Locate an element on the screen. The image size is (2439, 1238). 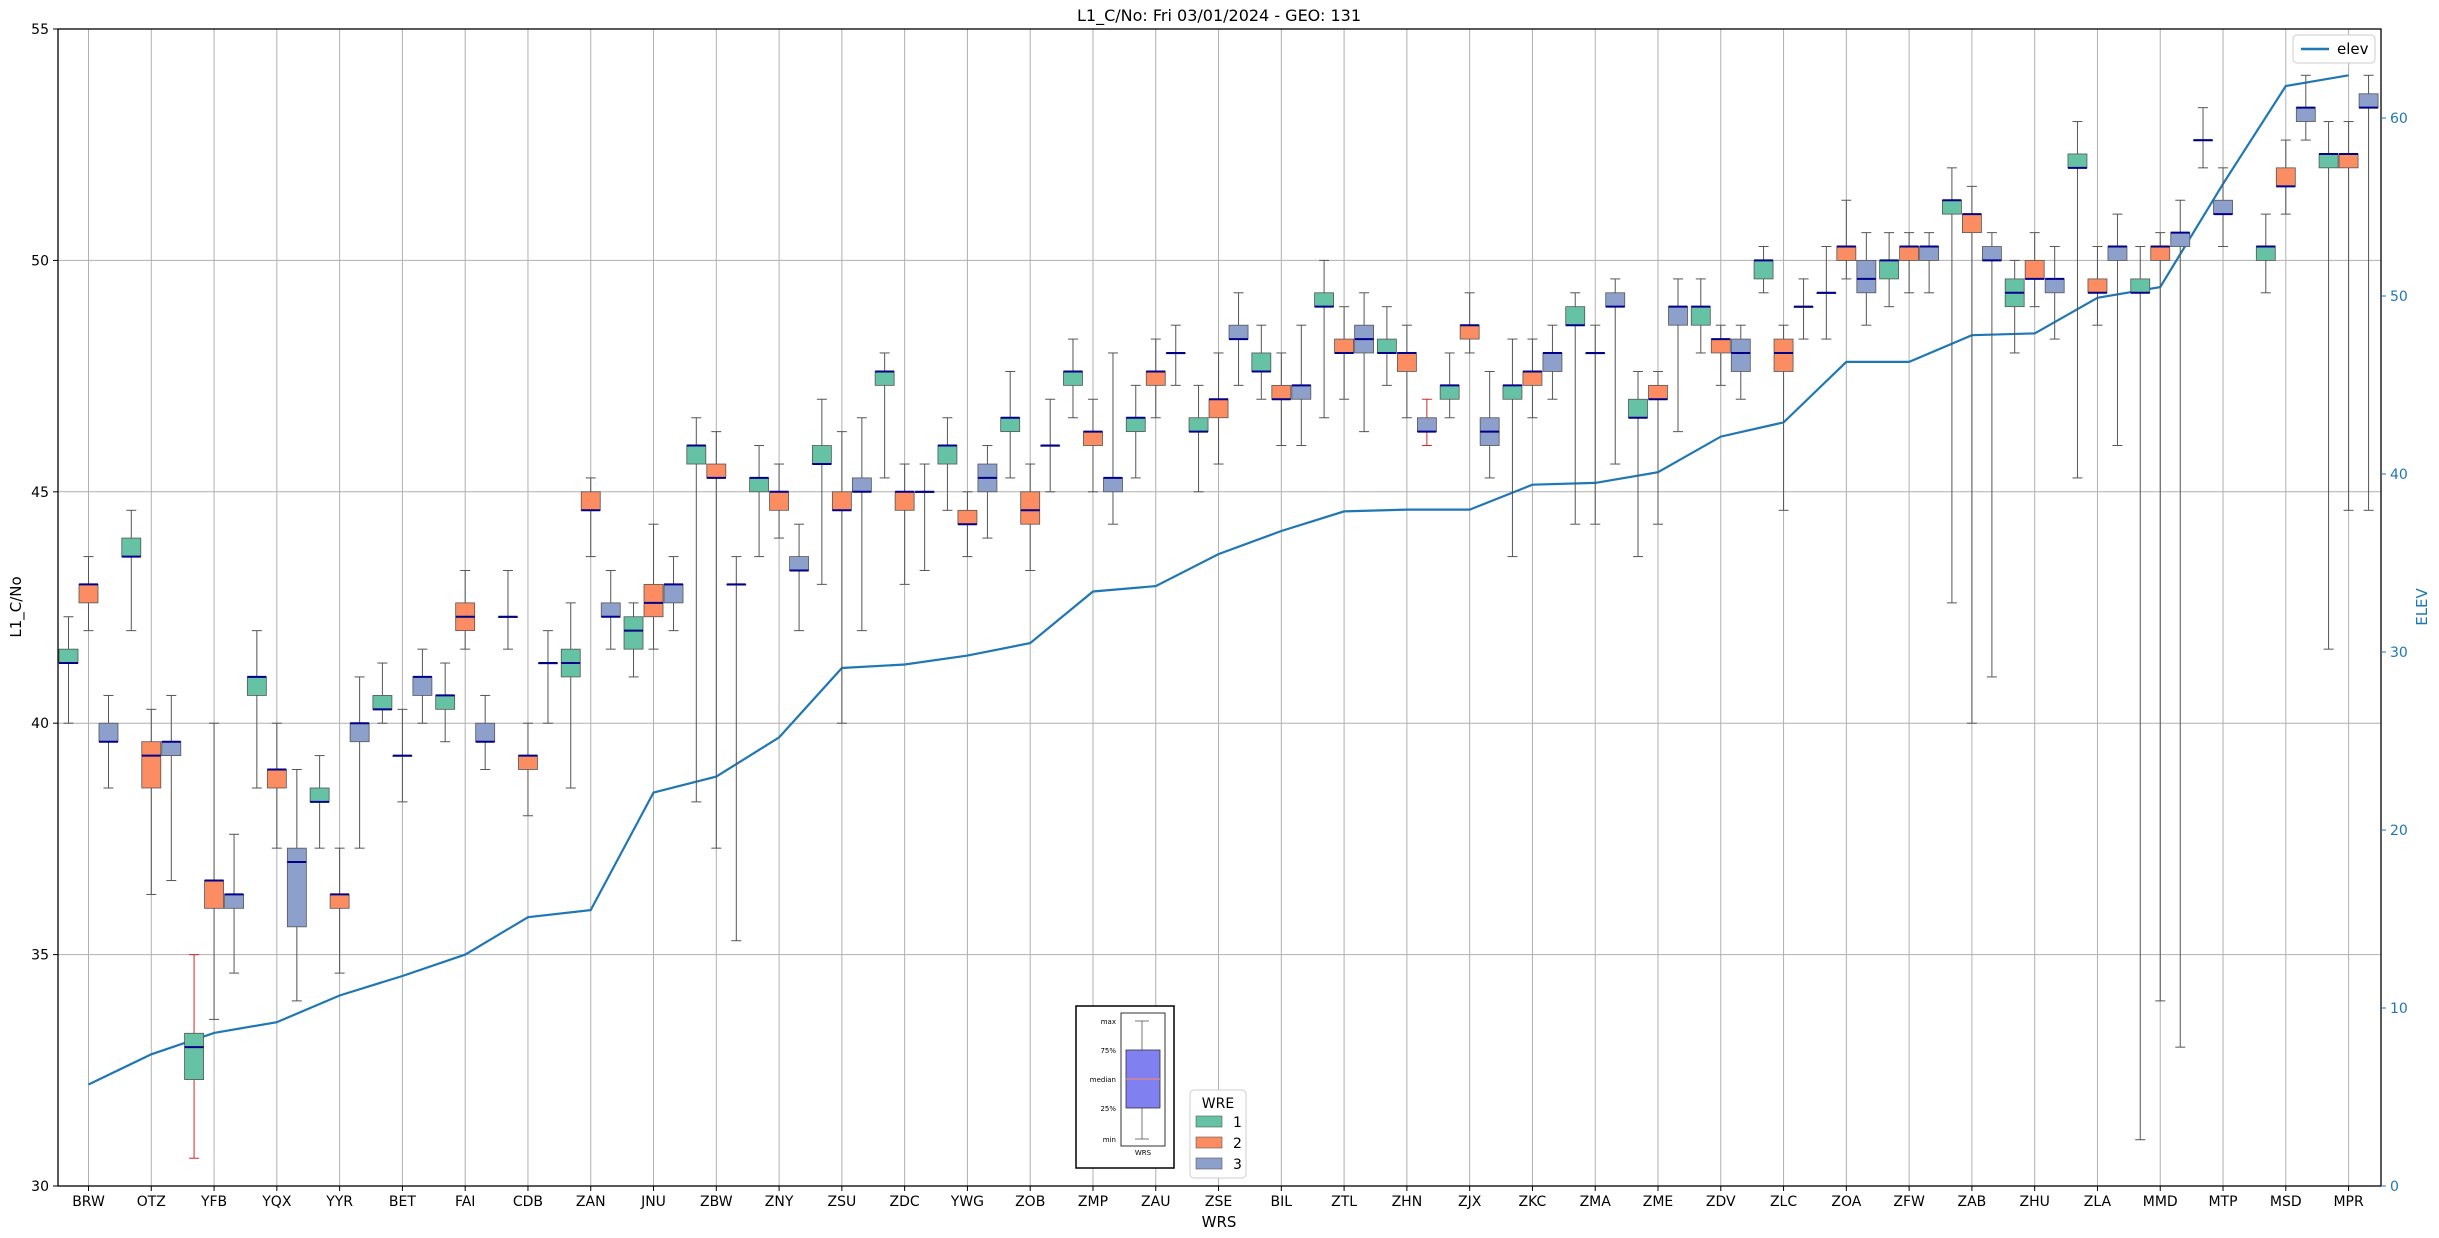
x-tick-label: YFB is located at coordinates (213, 1202).